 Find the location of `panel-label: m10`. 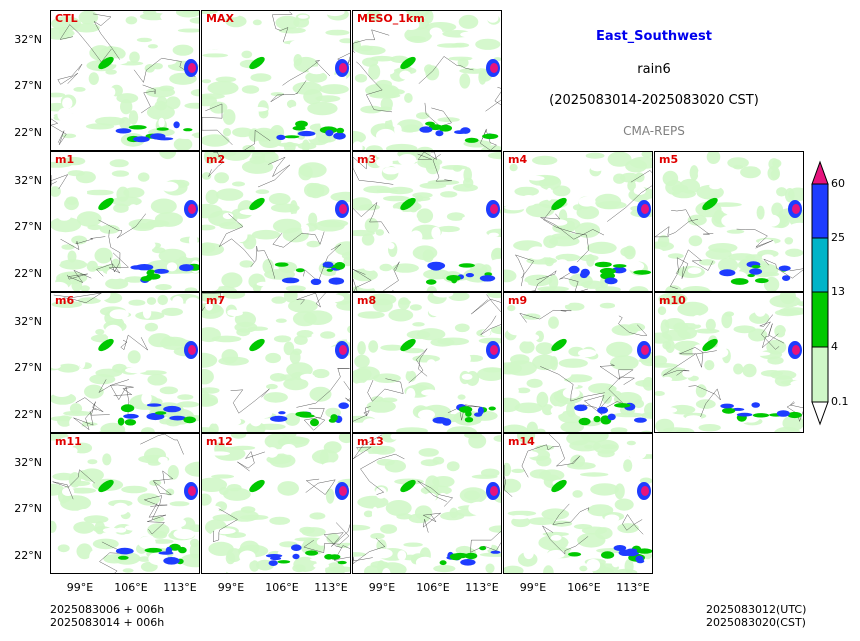

panel-label: m10 is located at coordinates (672, 300).